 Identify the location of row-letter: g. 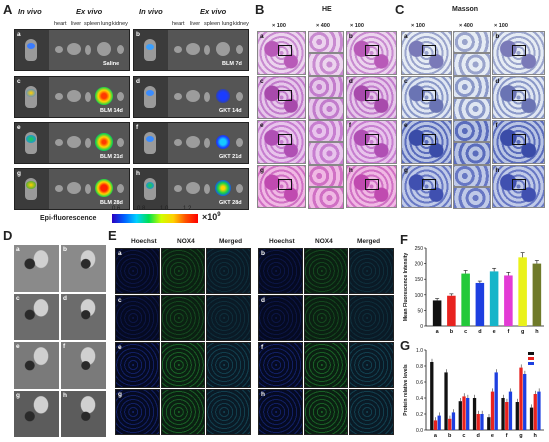
(19, 173).